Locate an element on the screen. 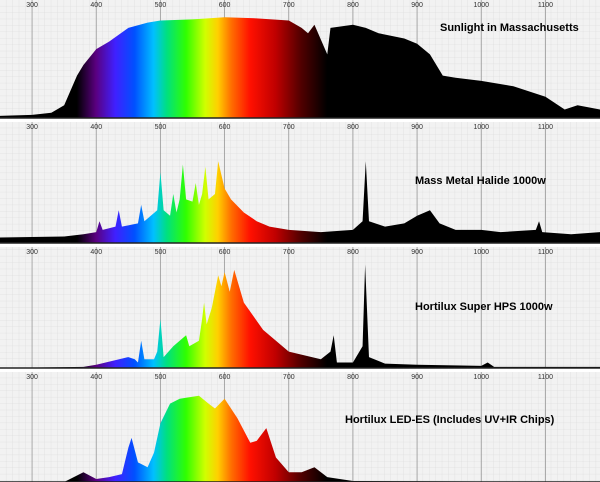  panel-title: Hortilux Super HPS 1000w is located at coordinates (484, 307).